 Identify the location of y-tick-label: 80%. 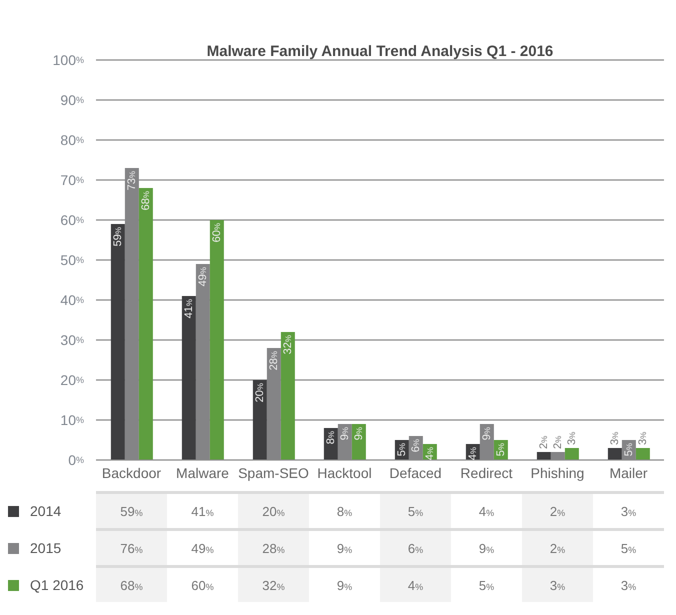
(72, 140).